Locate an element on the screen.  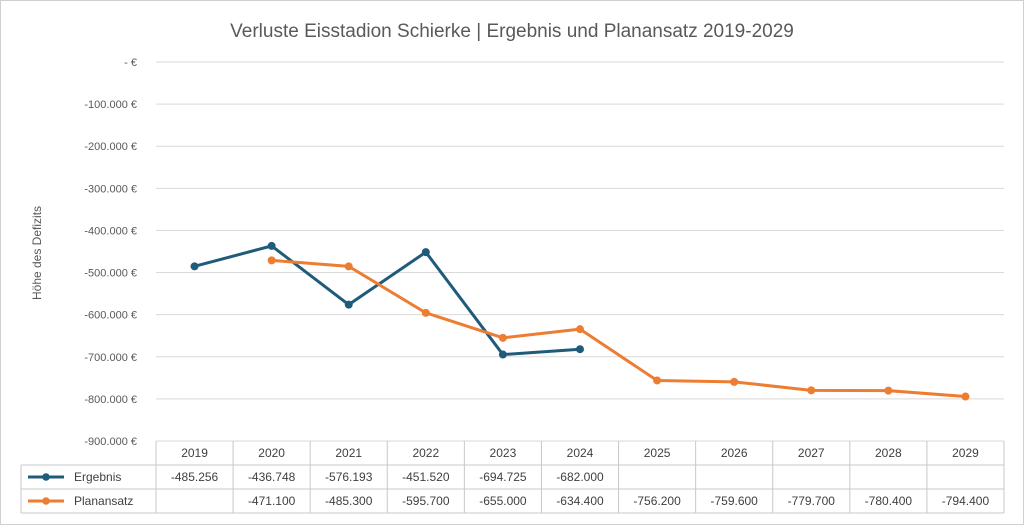
table-value: -780.400 is located at coordinates (889, 501).